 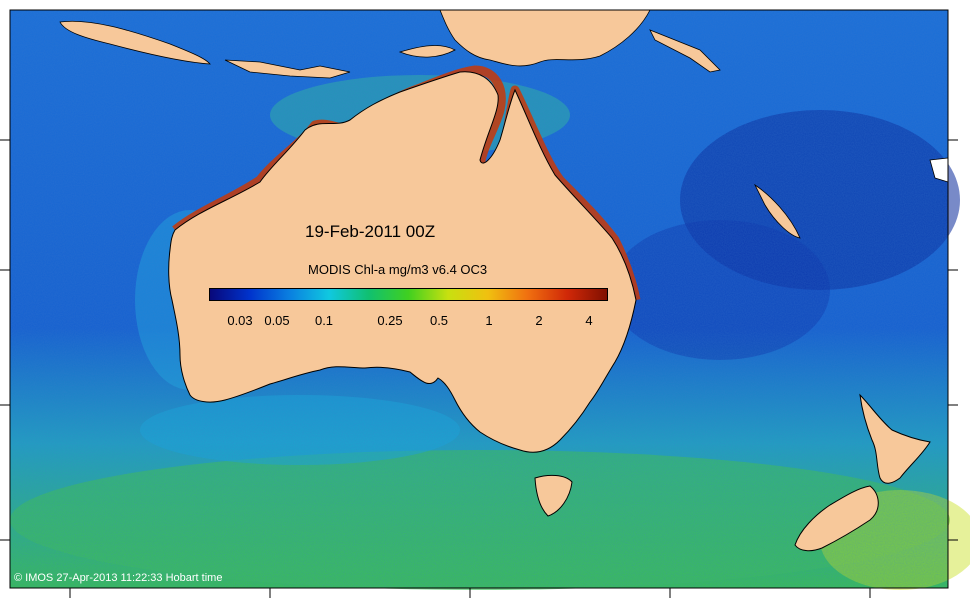 What do you see at coordinates (589, 320) in the screenshot?
I see `colorbar-tick: 4` at bounding box center [589, 320].